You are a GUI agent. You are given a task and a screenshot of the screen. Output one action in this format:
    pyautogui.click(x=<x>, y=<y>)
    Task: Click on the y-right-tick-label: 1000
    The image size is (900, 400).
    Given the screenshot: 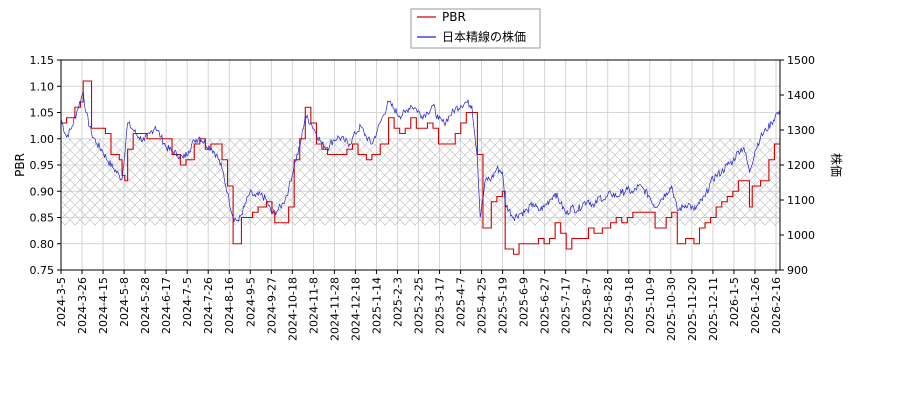 What is the action you would take?
    pyautogui.click(x=801, y=235)
    